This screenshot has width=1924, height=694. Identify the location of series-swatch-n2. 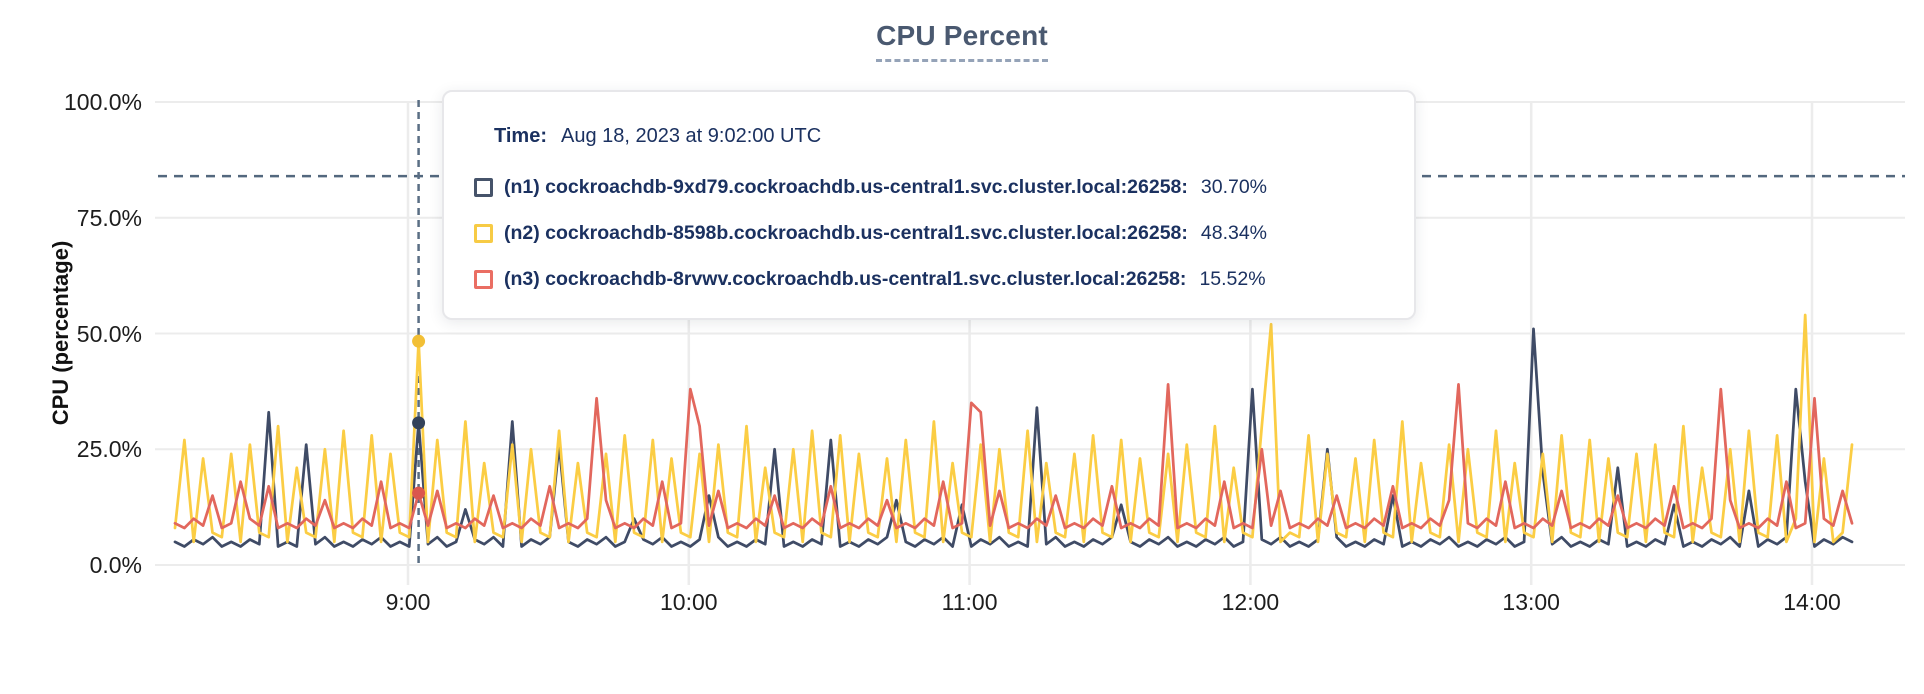
(483, 233).